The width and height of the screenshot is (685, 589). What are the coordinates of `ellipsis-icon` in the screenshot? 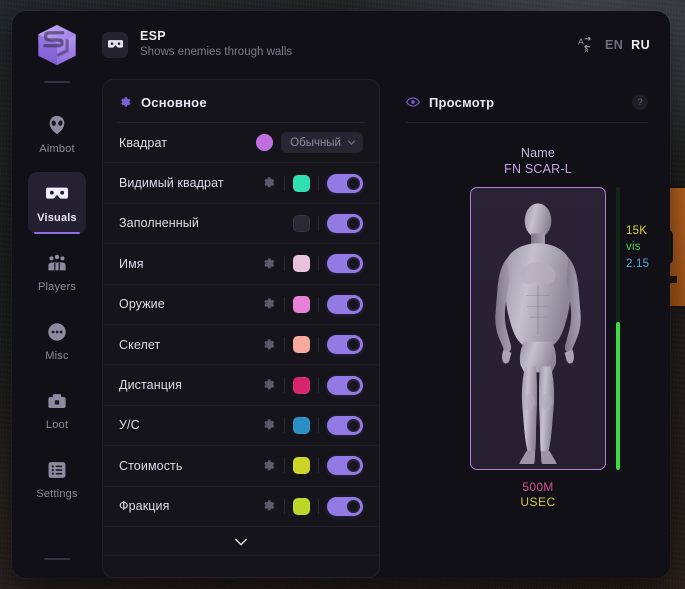 It's located at (57, 331).